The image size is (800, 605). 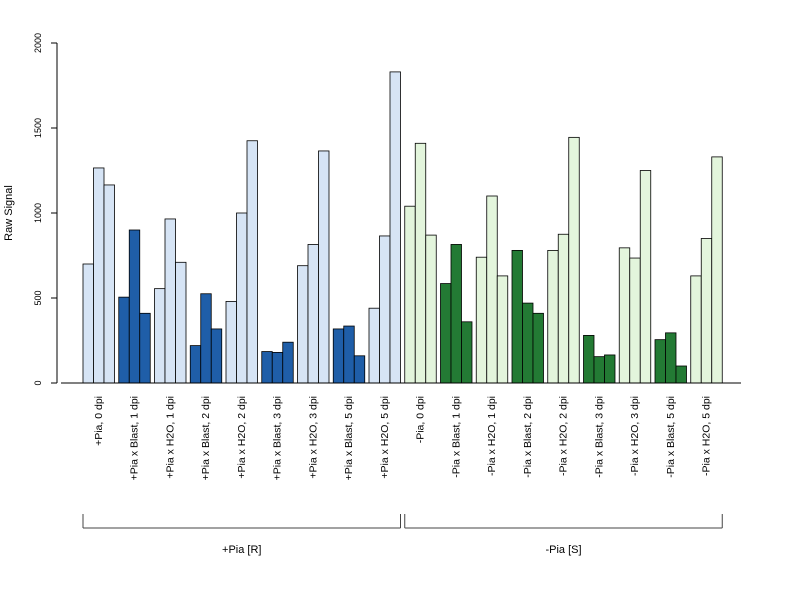 I want to click on x-tick-label: +Pia x H2O, 2 dpi, so click(x=242, y=437).